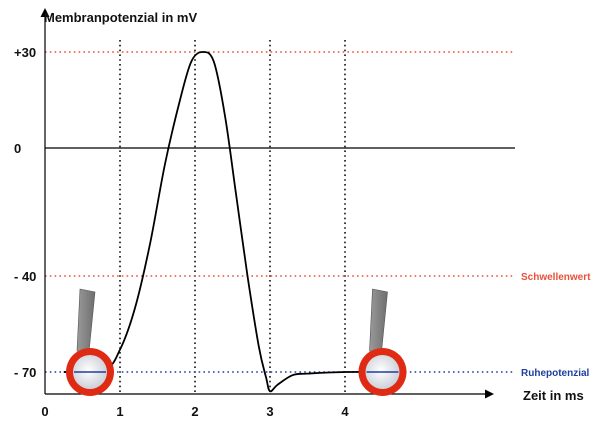 The width and height of the screenshot is (600, 434). What do you see at coordinates (194, 411) in the screenshot?
I see `x-tick-label-2: 2` at bounding box center [194, 411].